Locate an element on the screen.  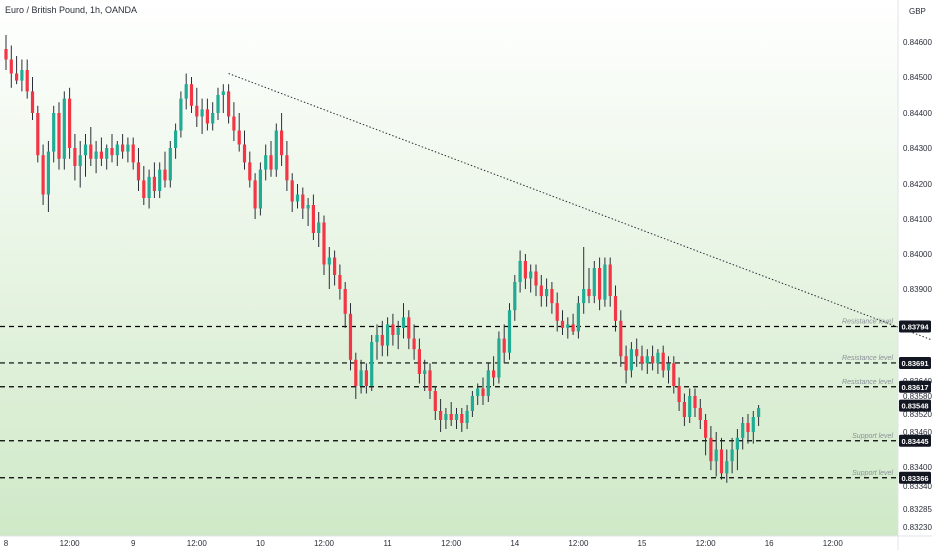
time-tick-label: 10 is located at coordinates (260, 543).